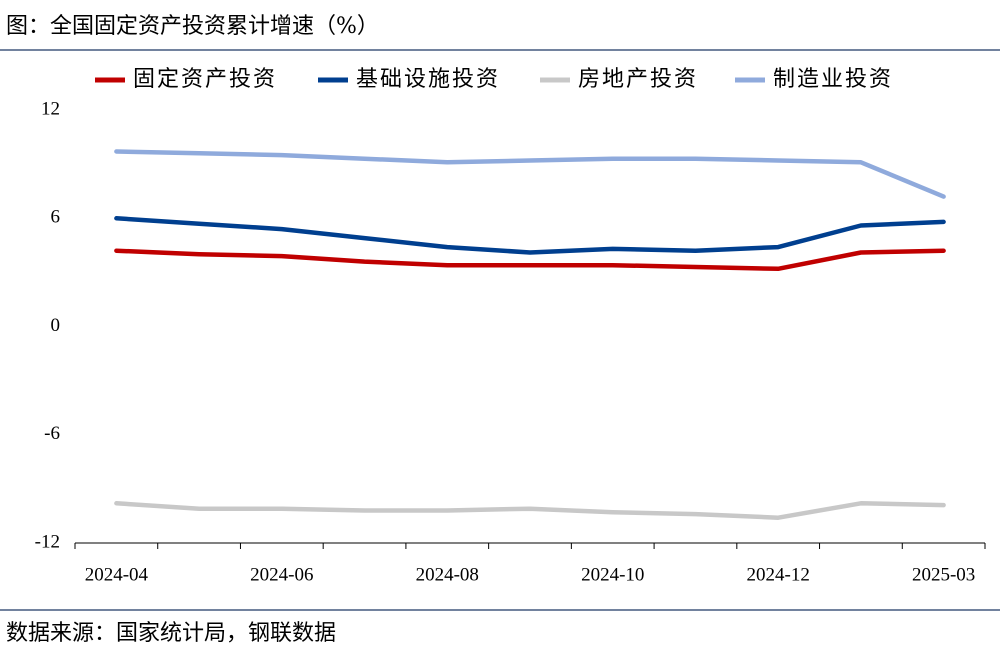 This screenshot has width=1000, height=664. What do you see at coordinates (943, 574) in the screenshot?
I see `x-tick-label: 2025-03` at bounding box center [943, 574].